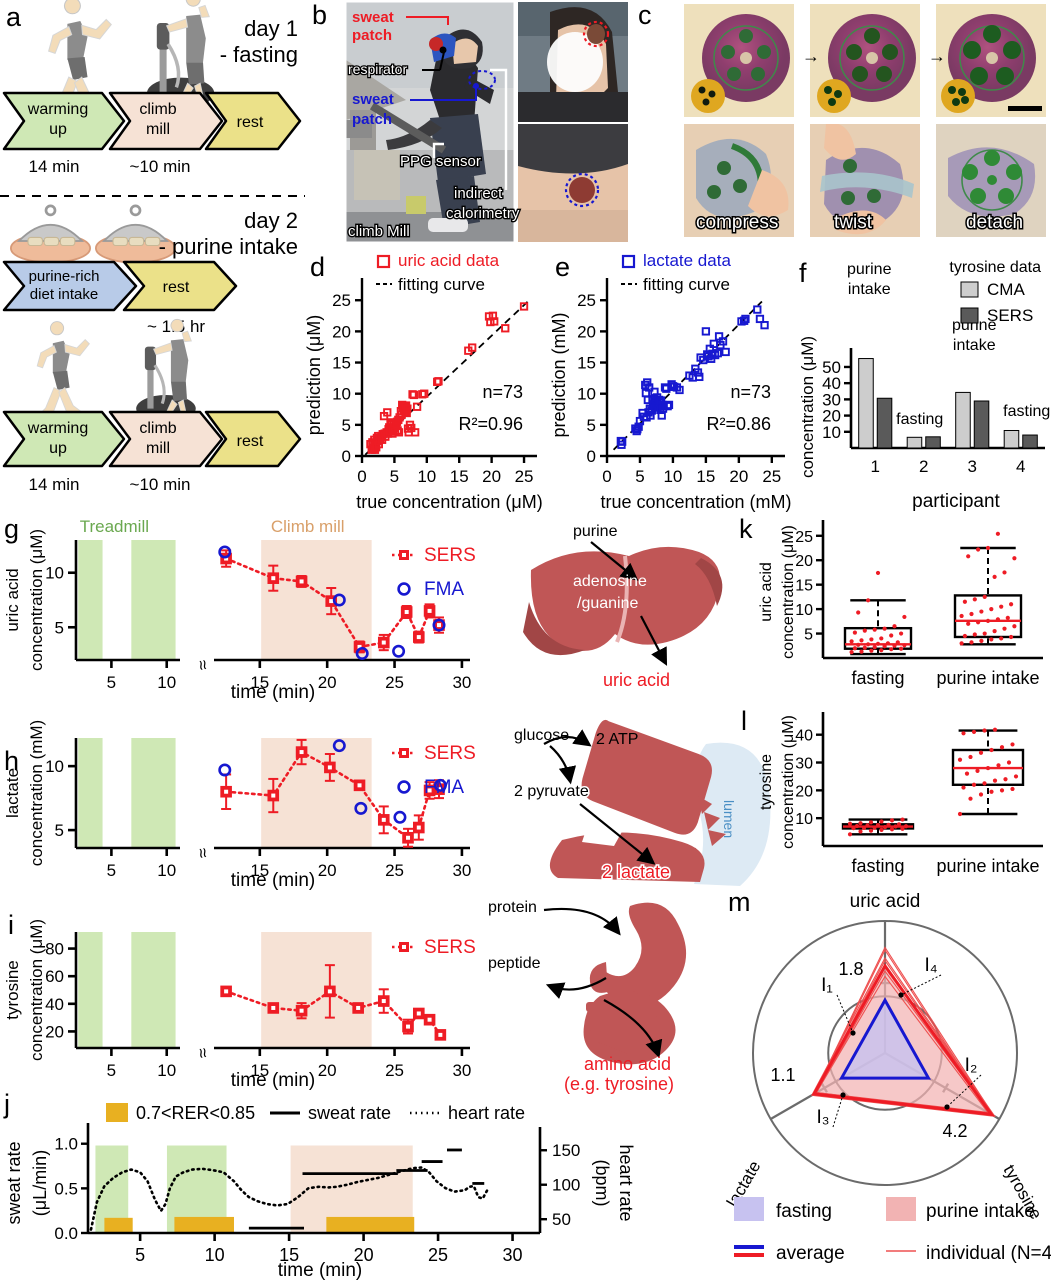  Describe the element at coordinates (573, 62) in the screenshot. I see `photo-face-patch` at that location.